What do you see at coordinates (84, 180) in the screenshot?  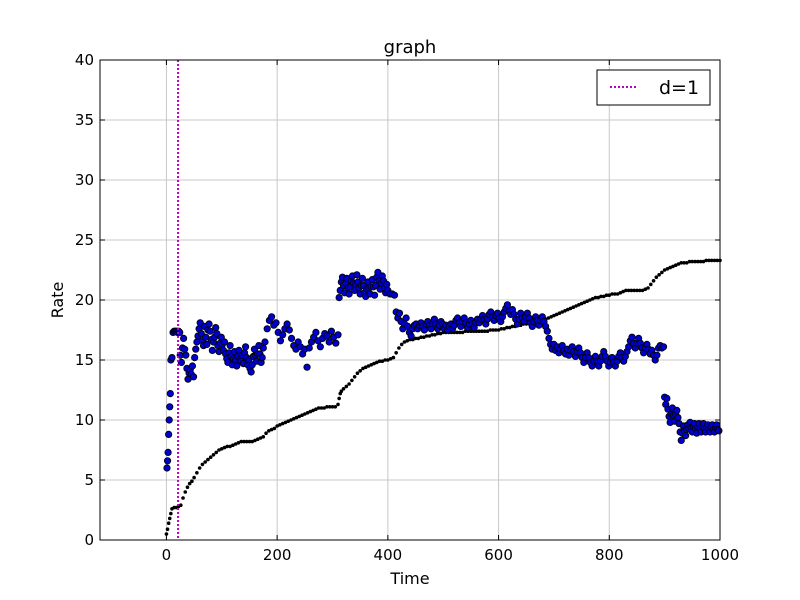 I see `y-tick-label: 30` at bounding box center [84, 180].